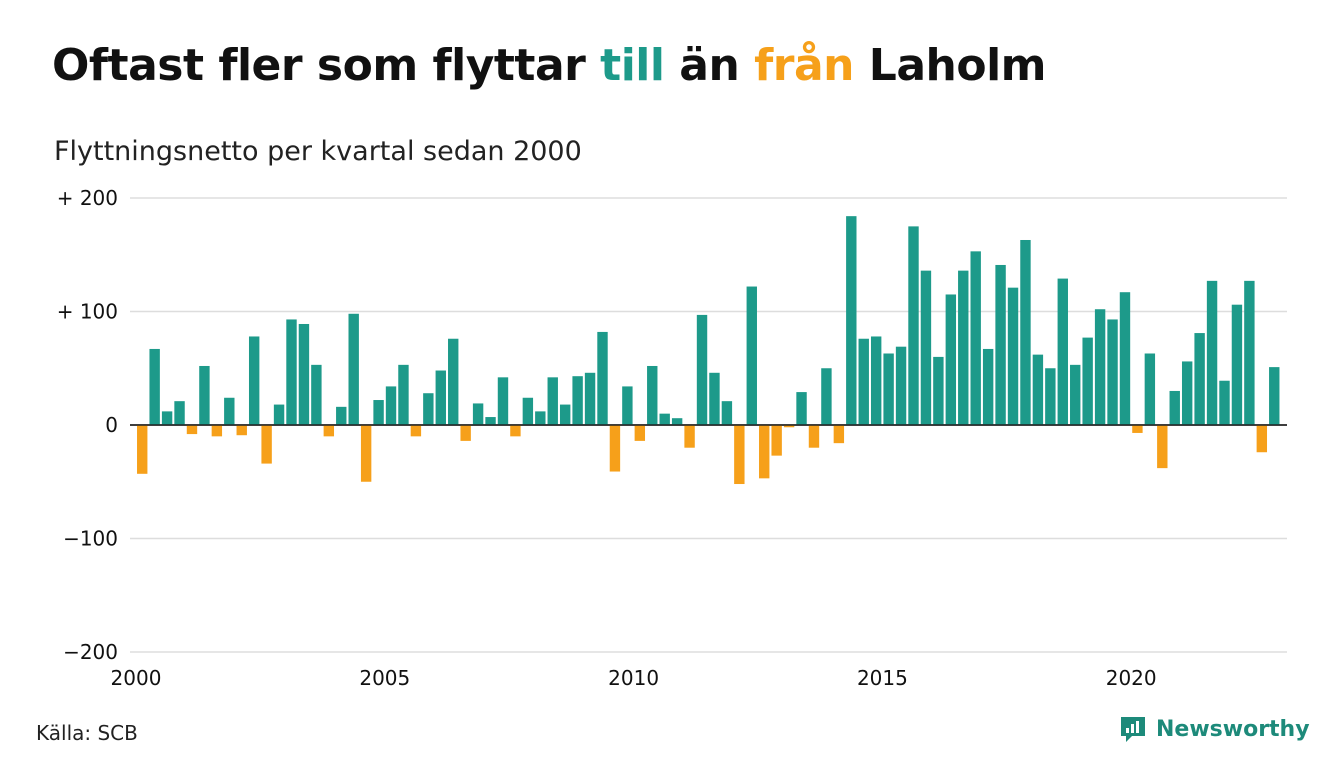  I want to click on title-part-fran: från, so click(804, 65).